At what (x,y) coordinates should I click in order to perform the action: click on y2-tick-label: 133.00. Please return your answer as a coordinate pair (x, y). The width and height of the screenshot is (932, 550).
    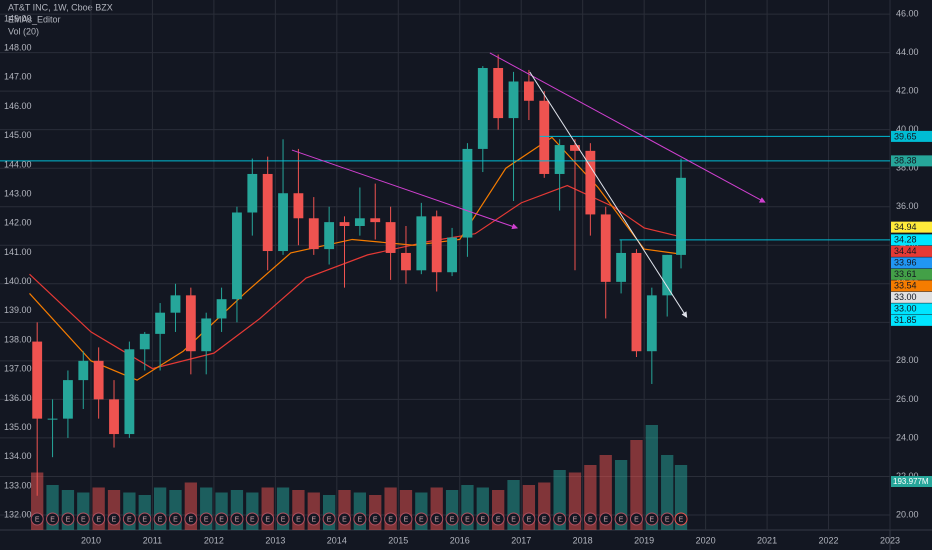
    Looking at the image, I should click on (18, 485).